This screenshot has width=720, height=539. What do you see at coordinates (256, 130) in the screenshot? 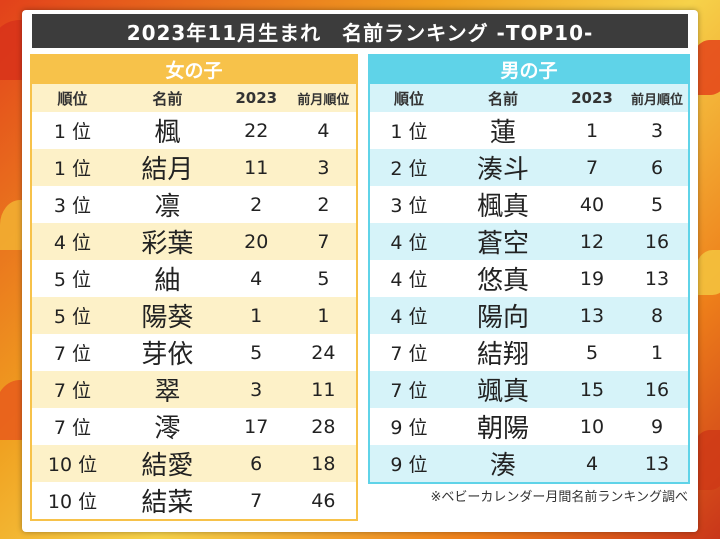
I see `count-cell: 22` at bounding box center [256, 130].